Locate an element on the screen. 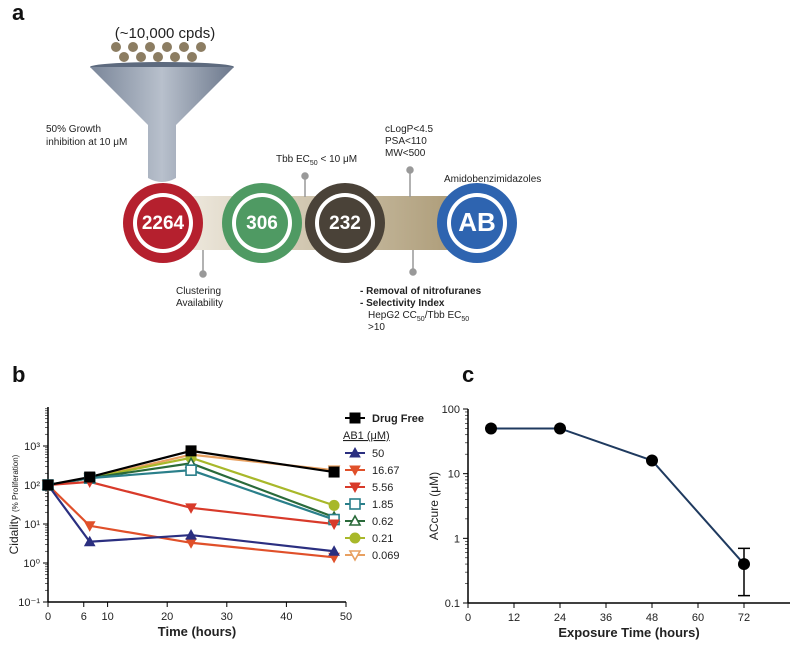 This screenshot has width=800, height=659. legend-label: 1.85 is located at coordinates (382, 505).